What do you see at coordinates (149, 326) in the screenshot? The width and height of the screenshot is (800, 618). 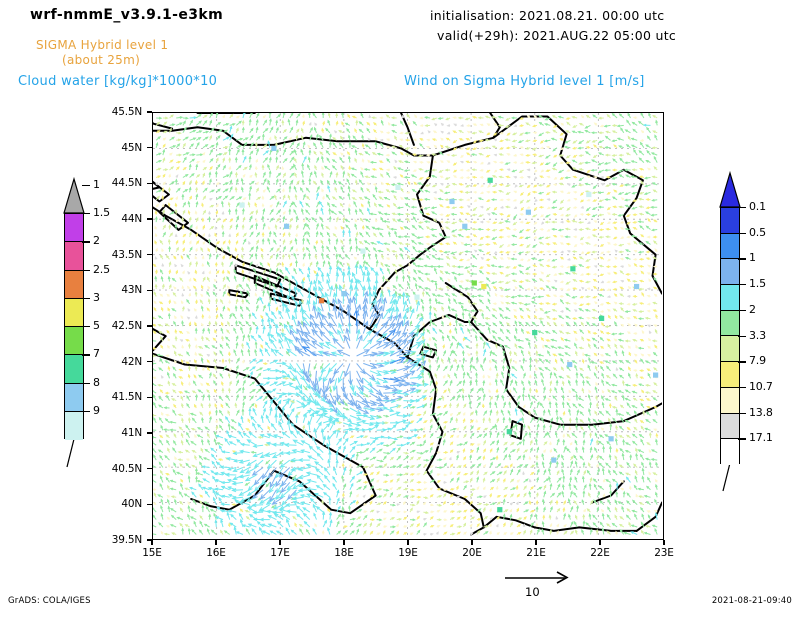 I see `y-axis-tick` at bounding box center [149, 326].